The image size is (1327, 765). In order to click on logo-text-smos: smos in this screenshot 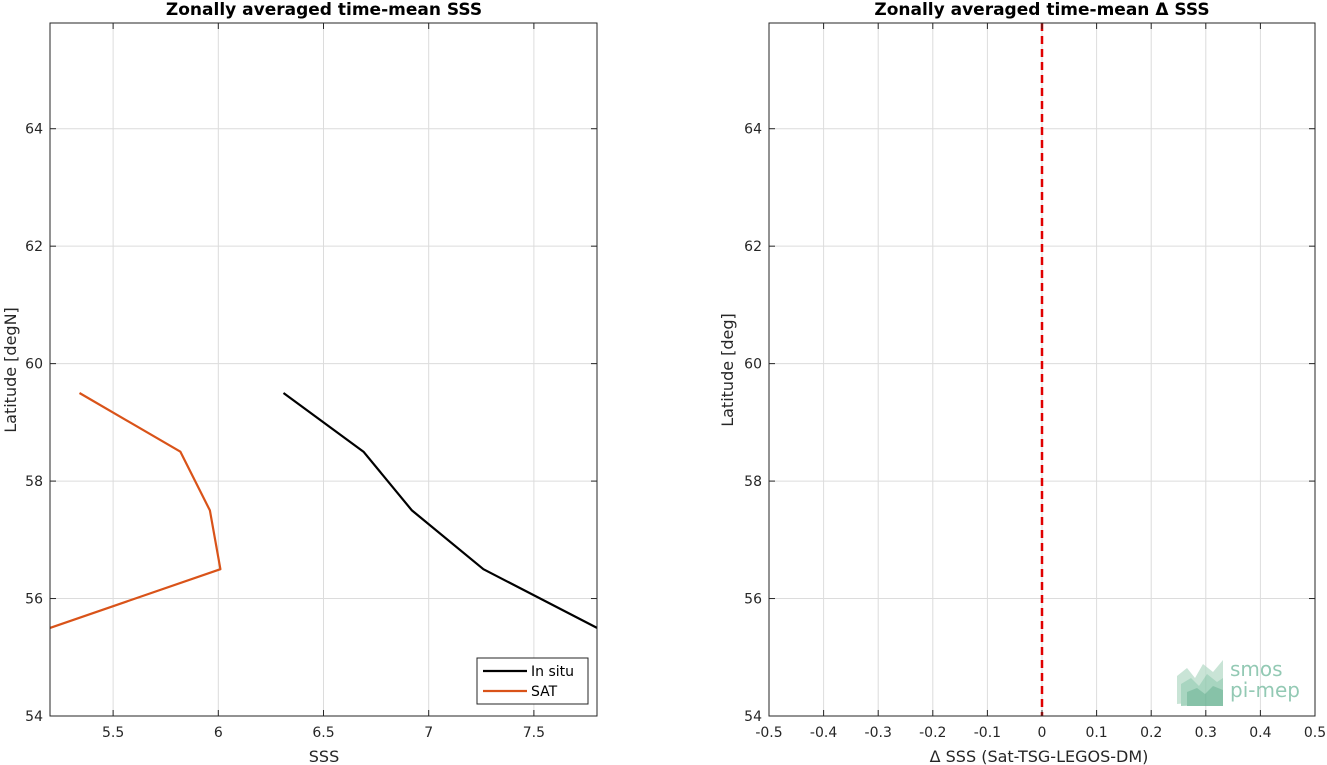, I will do `click(1256, 669)`.